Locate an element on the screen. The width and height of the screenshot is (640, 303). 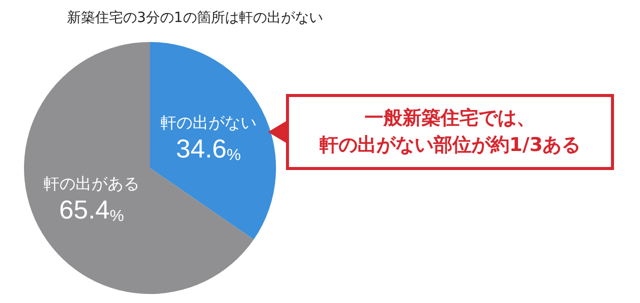
chart-title: 新築住宅の3分の1の箇所は軒の出がない is located at coordinates (195, 18).